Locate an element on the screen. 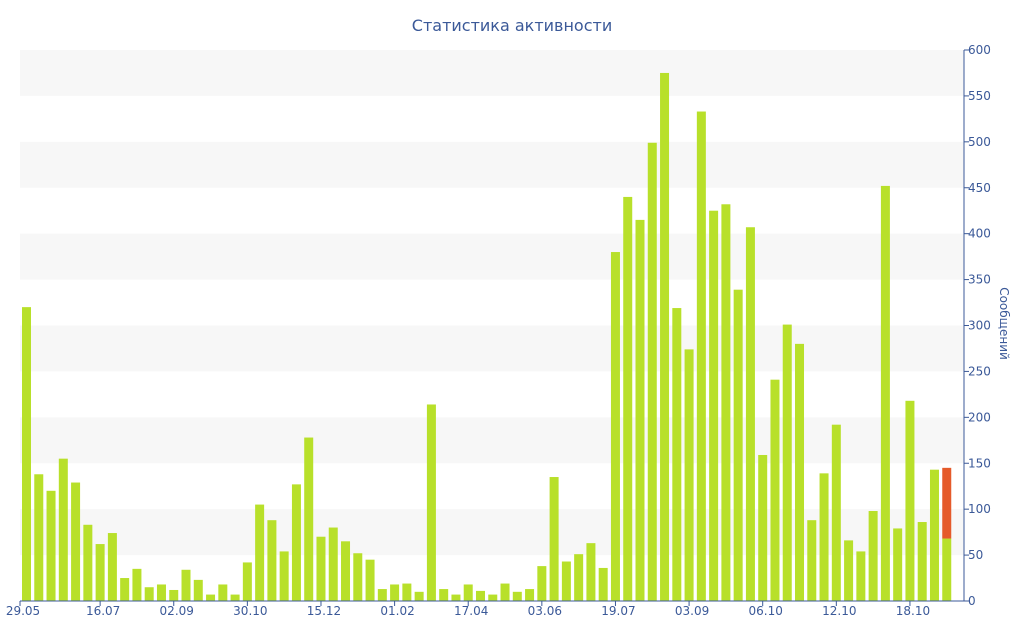  y-axis: 0 50 100 150 200 250 300 350 400 450 500 550 600 is located at coordinates (977, 325).